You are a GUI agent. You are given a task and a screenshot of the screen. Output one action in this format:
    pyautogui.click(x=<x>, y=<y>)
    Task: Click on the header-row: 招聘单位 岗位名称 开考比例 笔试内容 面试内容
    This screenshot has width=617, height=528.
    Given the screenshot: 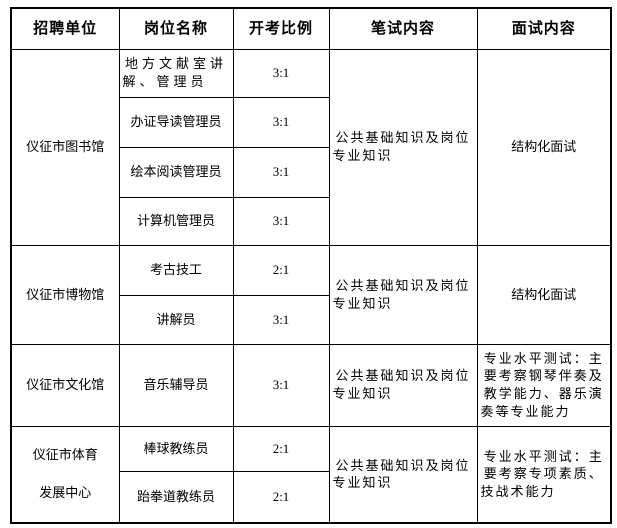 What is the action you would take?
    pyautogui.click(x=311, y=28)
    